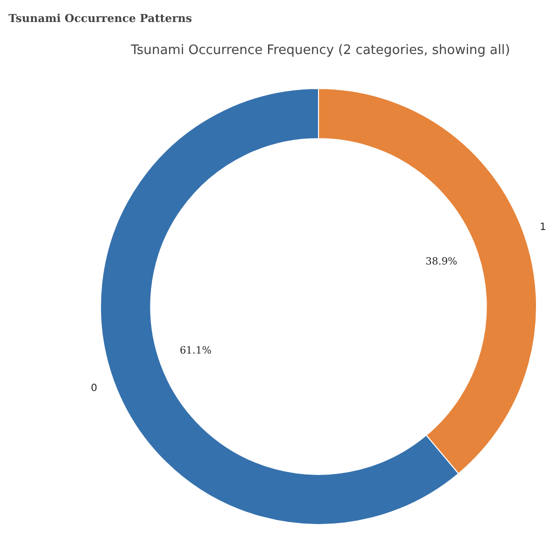  I want to click on slice-label: 0, so click(94, 388).